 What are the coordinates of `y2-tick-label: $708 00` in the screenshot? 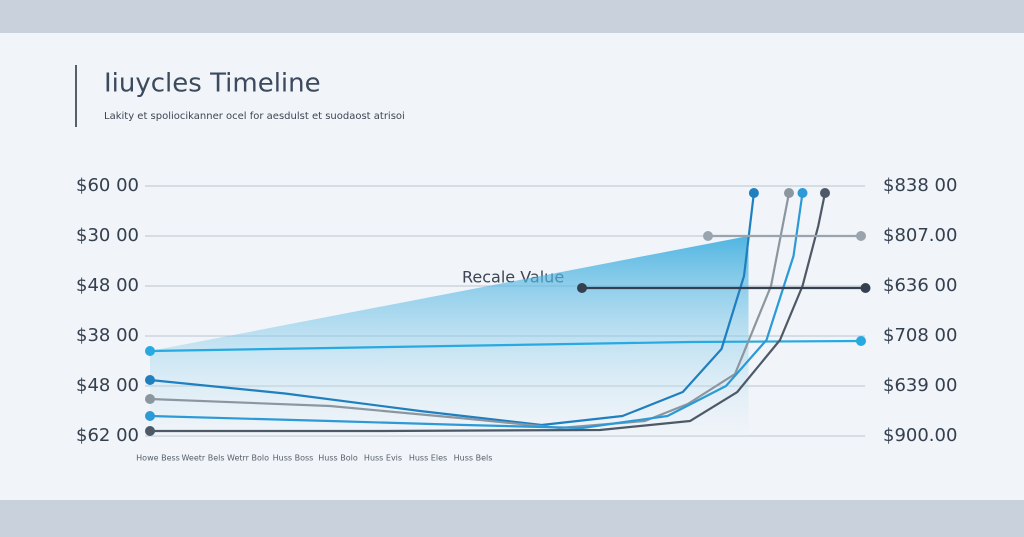 It's located at (920, 335).